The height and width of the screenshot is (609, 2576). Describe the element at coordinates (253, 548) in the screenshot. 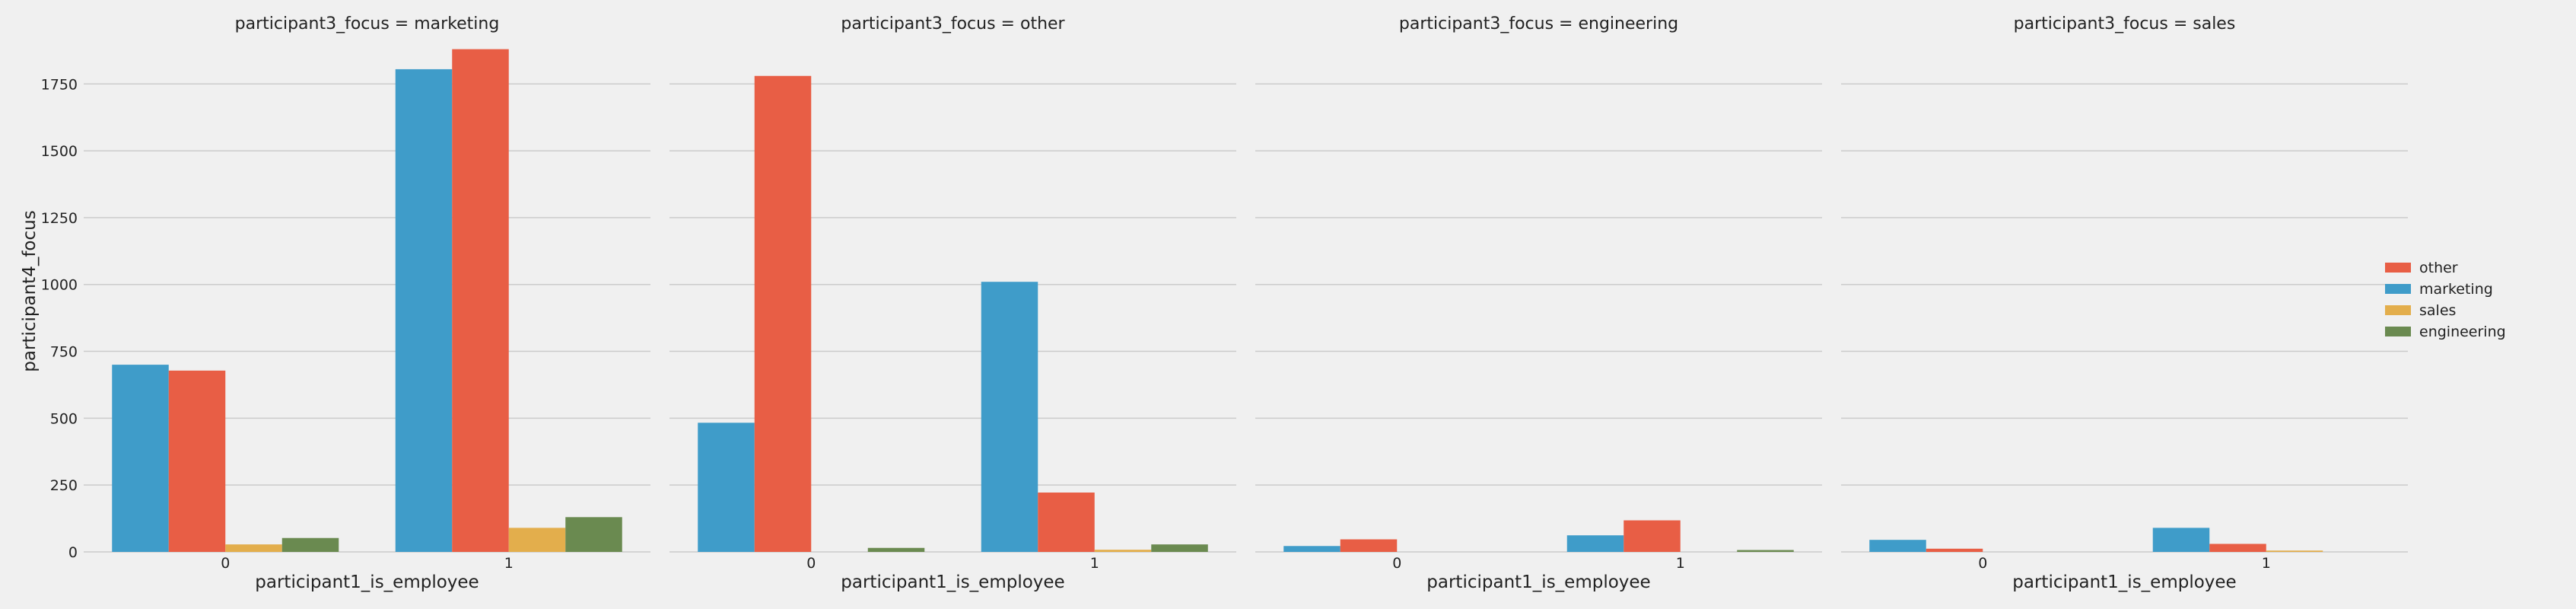

I see `bar-0-0-sales` at that location.